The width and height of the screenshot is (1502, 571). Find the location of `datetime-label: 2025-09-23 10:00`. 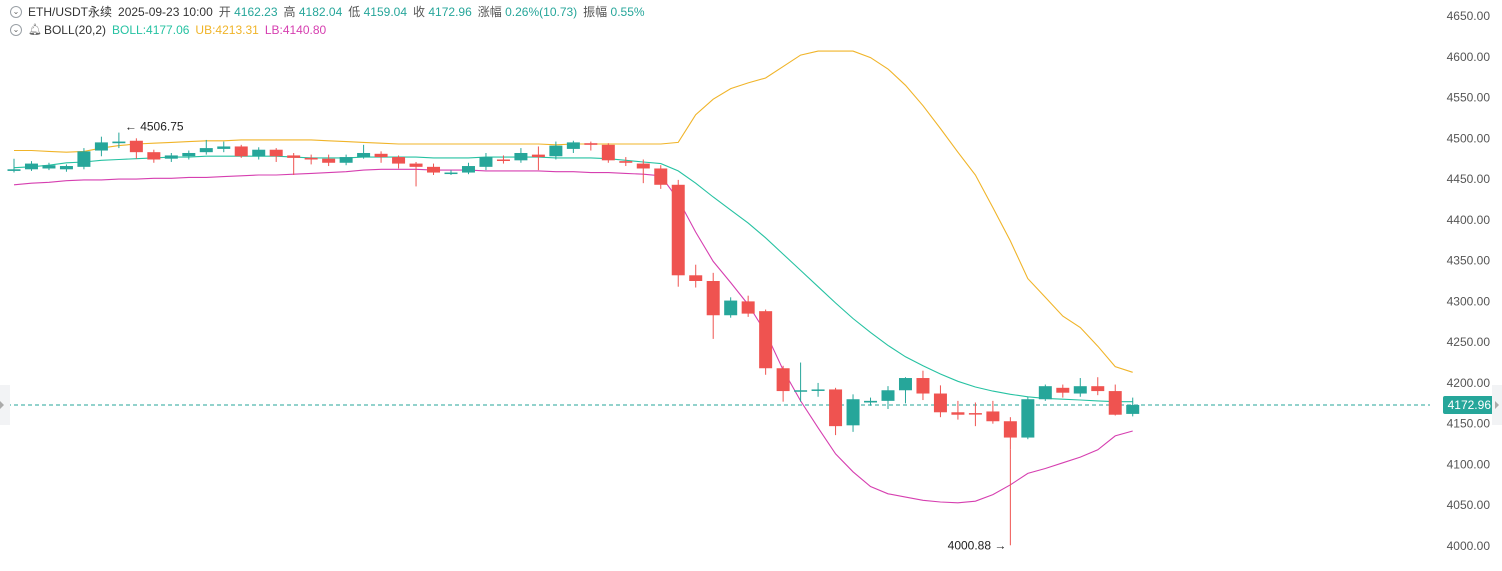

datetime-label: 2025-09-23 10:00 is located at coordinates (165, 12).